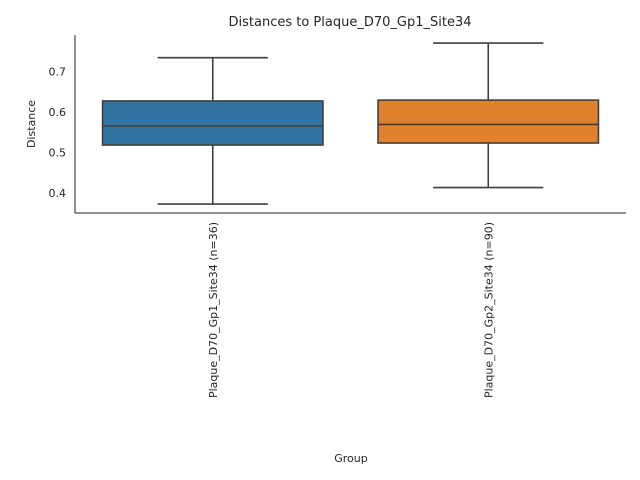  What do you see at coordinates (58, 193) in the screenshot?
I see `y-tick-label: 0.4` at bounding box center [58, 193].